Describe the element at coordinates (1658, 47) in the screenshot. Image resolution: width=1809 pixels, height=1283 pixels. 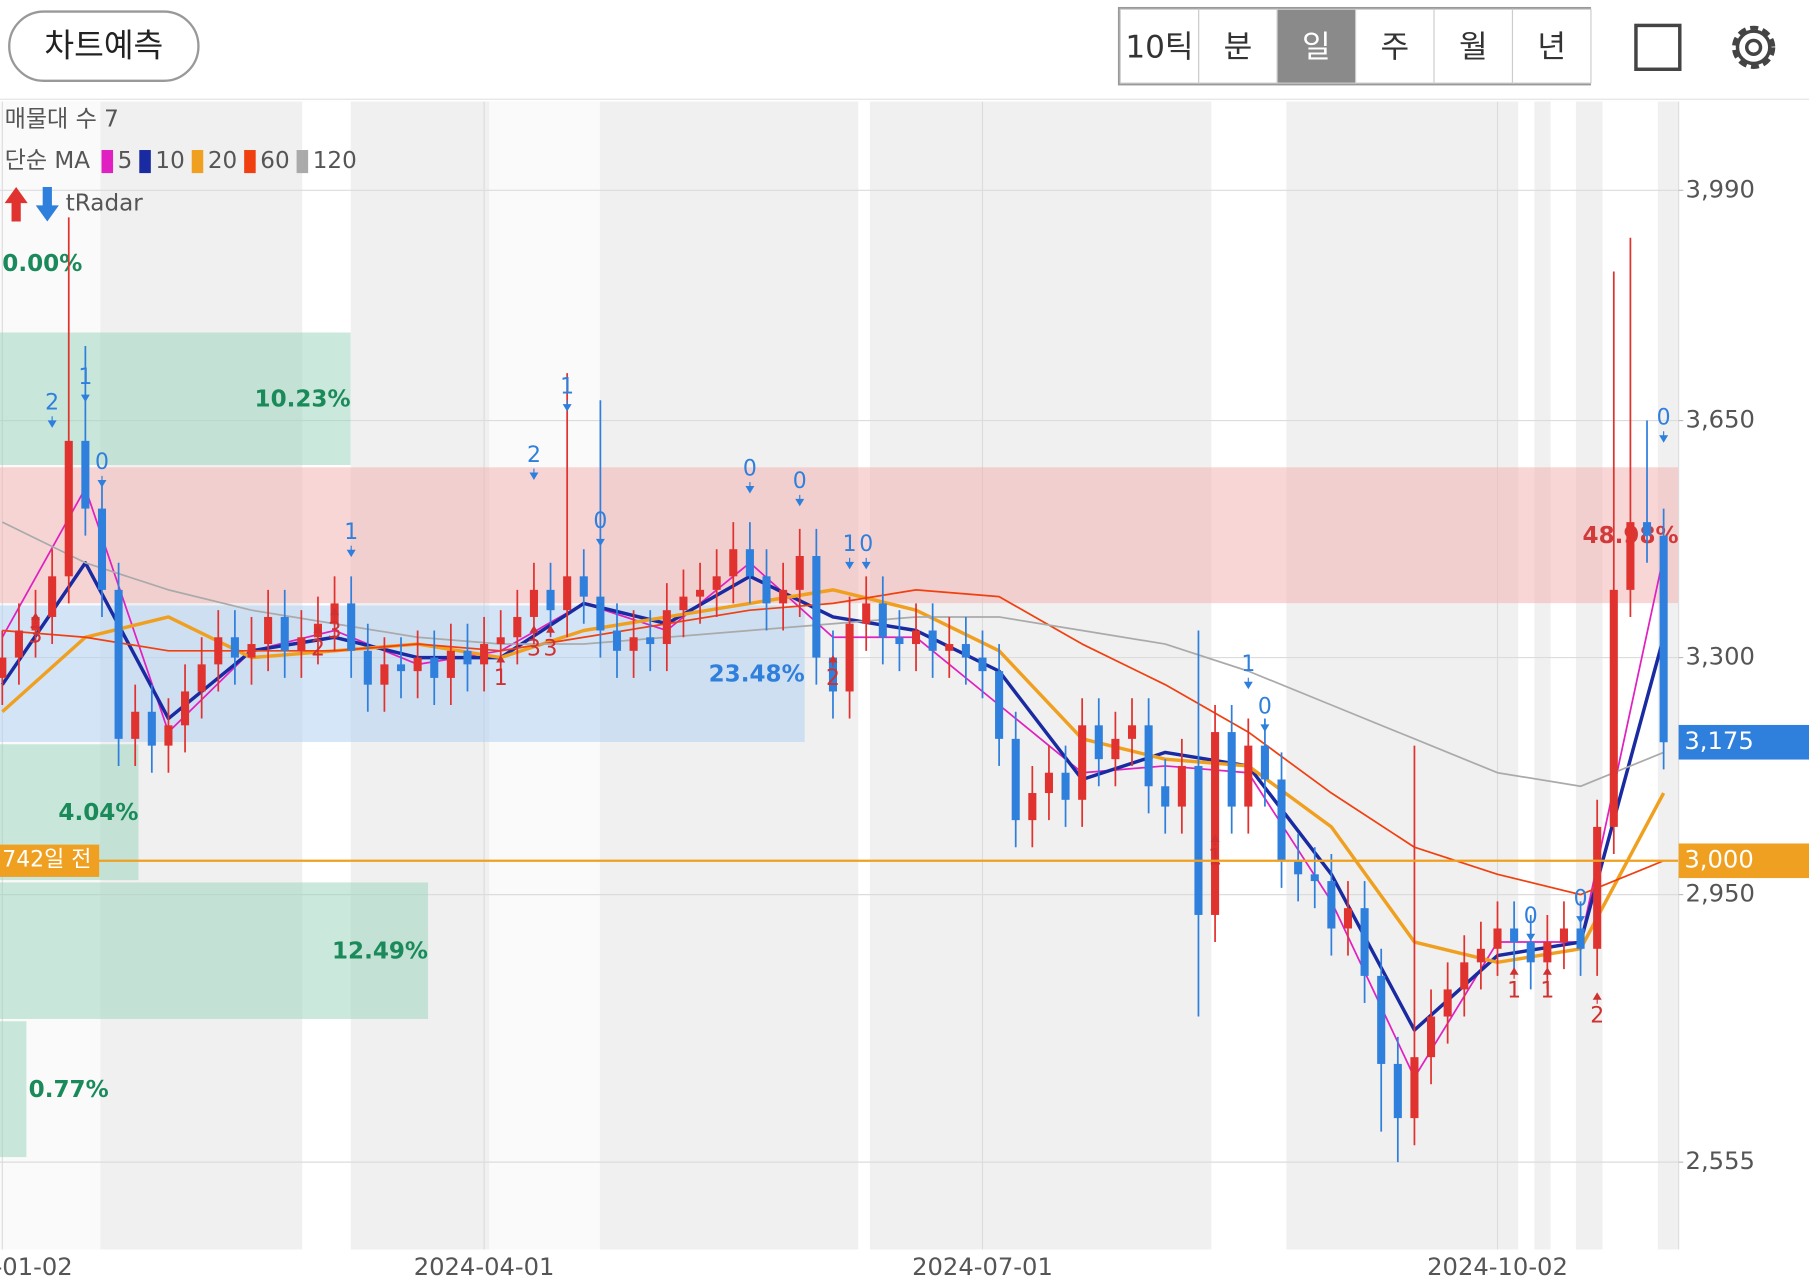
I see `fullscreen-icon` at that location.